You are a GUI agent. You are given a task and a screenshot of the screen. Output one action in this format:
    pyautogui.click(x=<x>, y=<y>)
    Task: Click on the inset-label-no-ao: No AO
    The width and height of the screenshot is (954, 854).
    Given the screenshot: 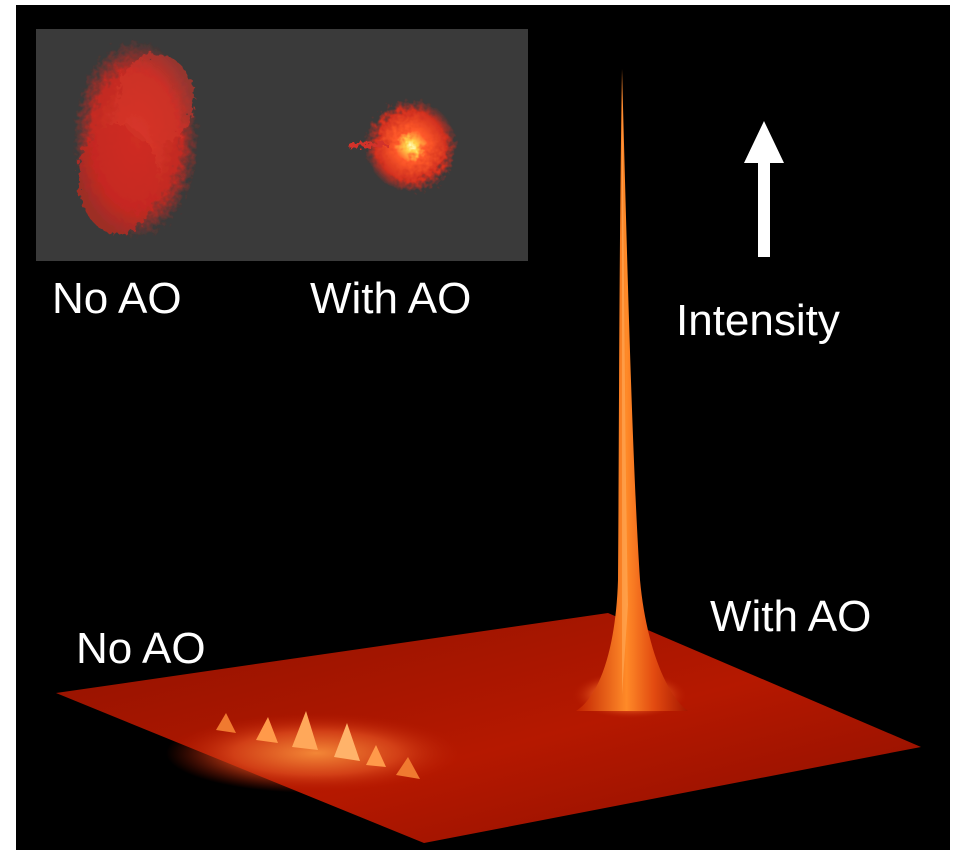 What is the action you would take?
    pyautogui.click(x=117, y=298)
    